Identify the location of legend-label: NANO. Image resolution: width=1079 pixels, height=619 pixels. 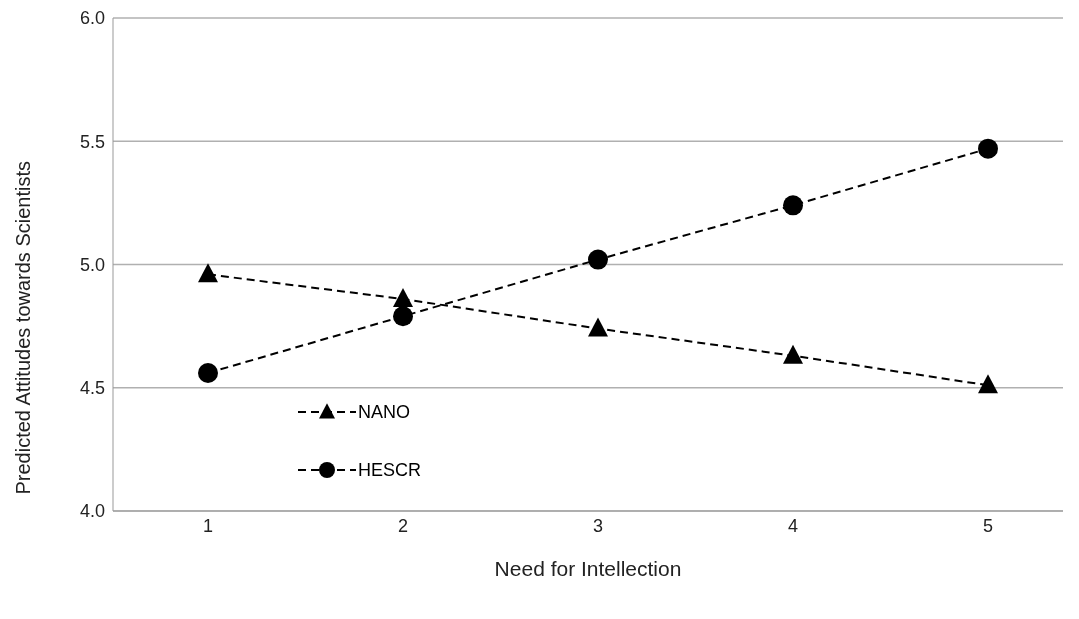
(384, 412).